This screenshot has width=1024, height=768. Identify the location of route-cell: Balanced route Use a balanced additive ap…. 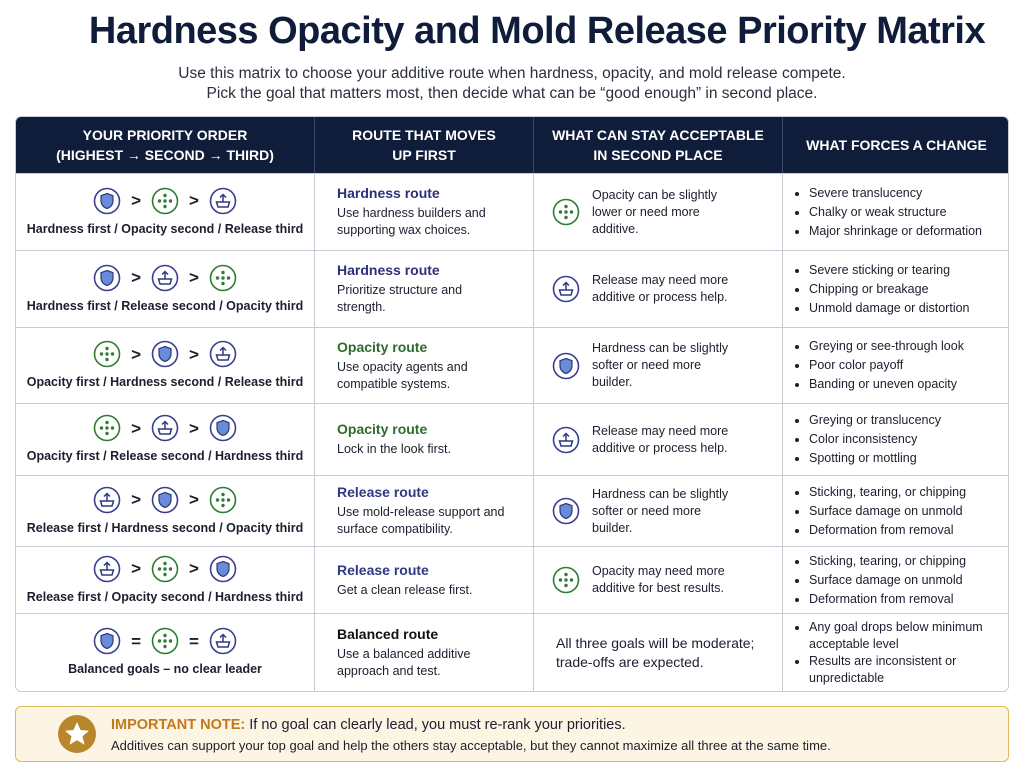
(424, 652).